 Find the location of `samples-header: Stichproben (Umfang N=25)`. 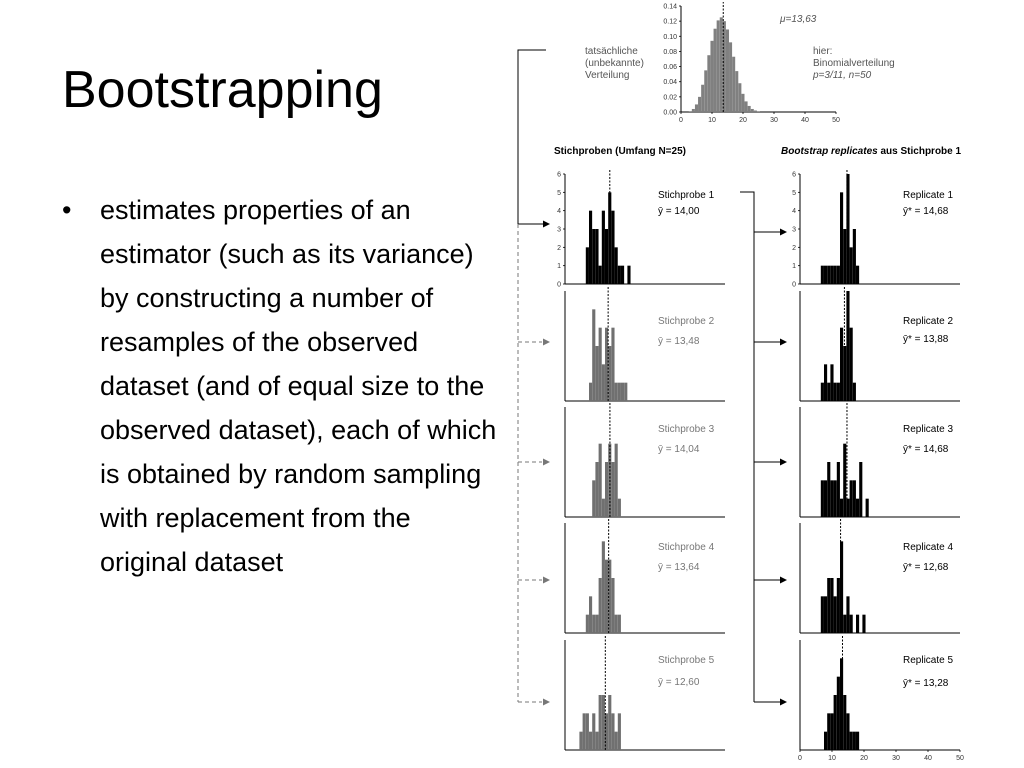

samples-header: Stichproben (Umfang N=25) is located at coordinates (620, 151).